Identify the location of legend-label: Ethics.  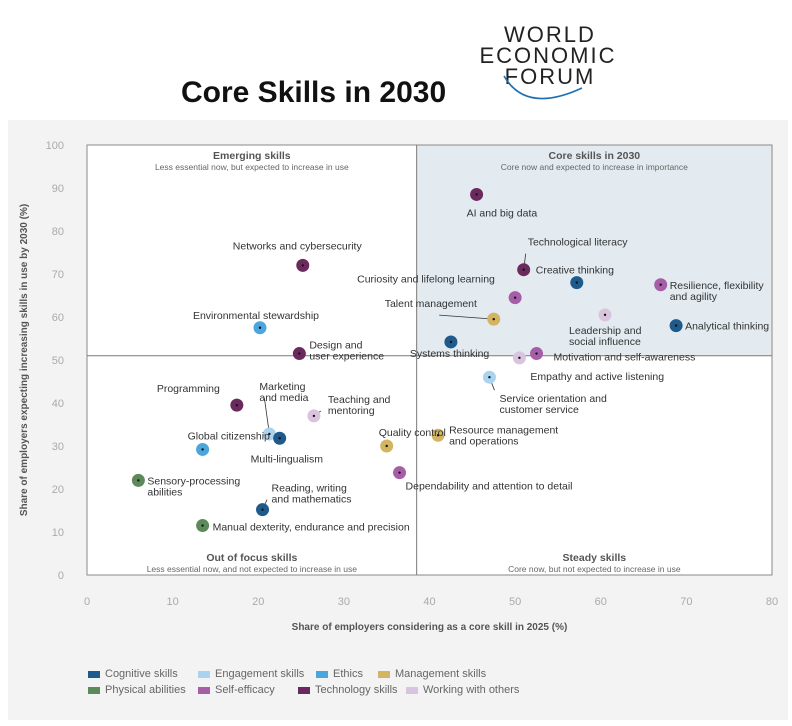
(348, 674).